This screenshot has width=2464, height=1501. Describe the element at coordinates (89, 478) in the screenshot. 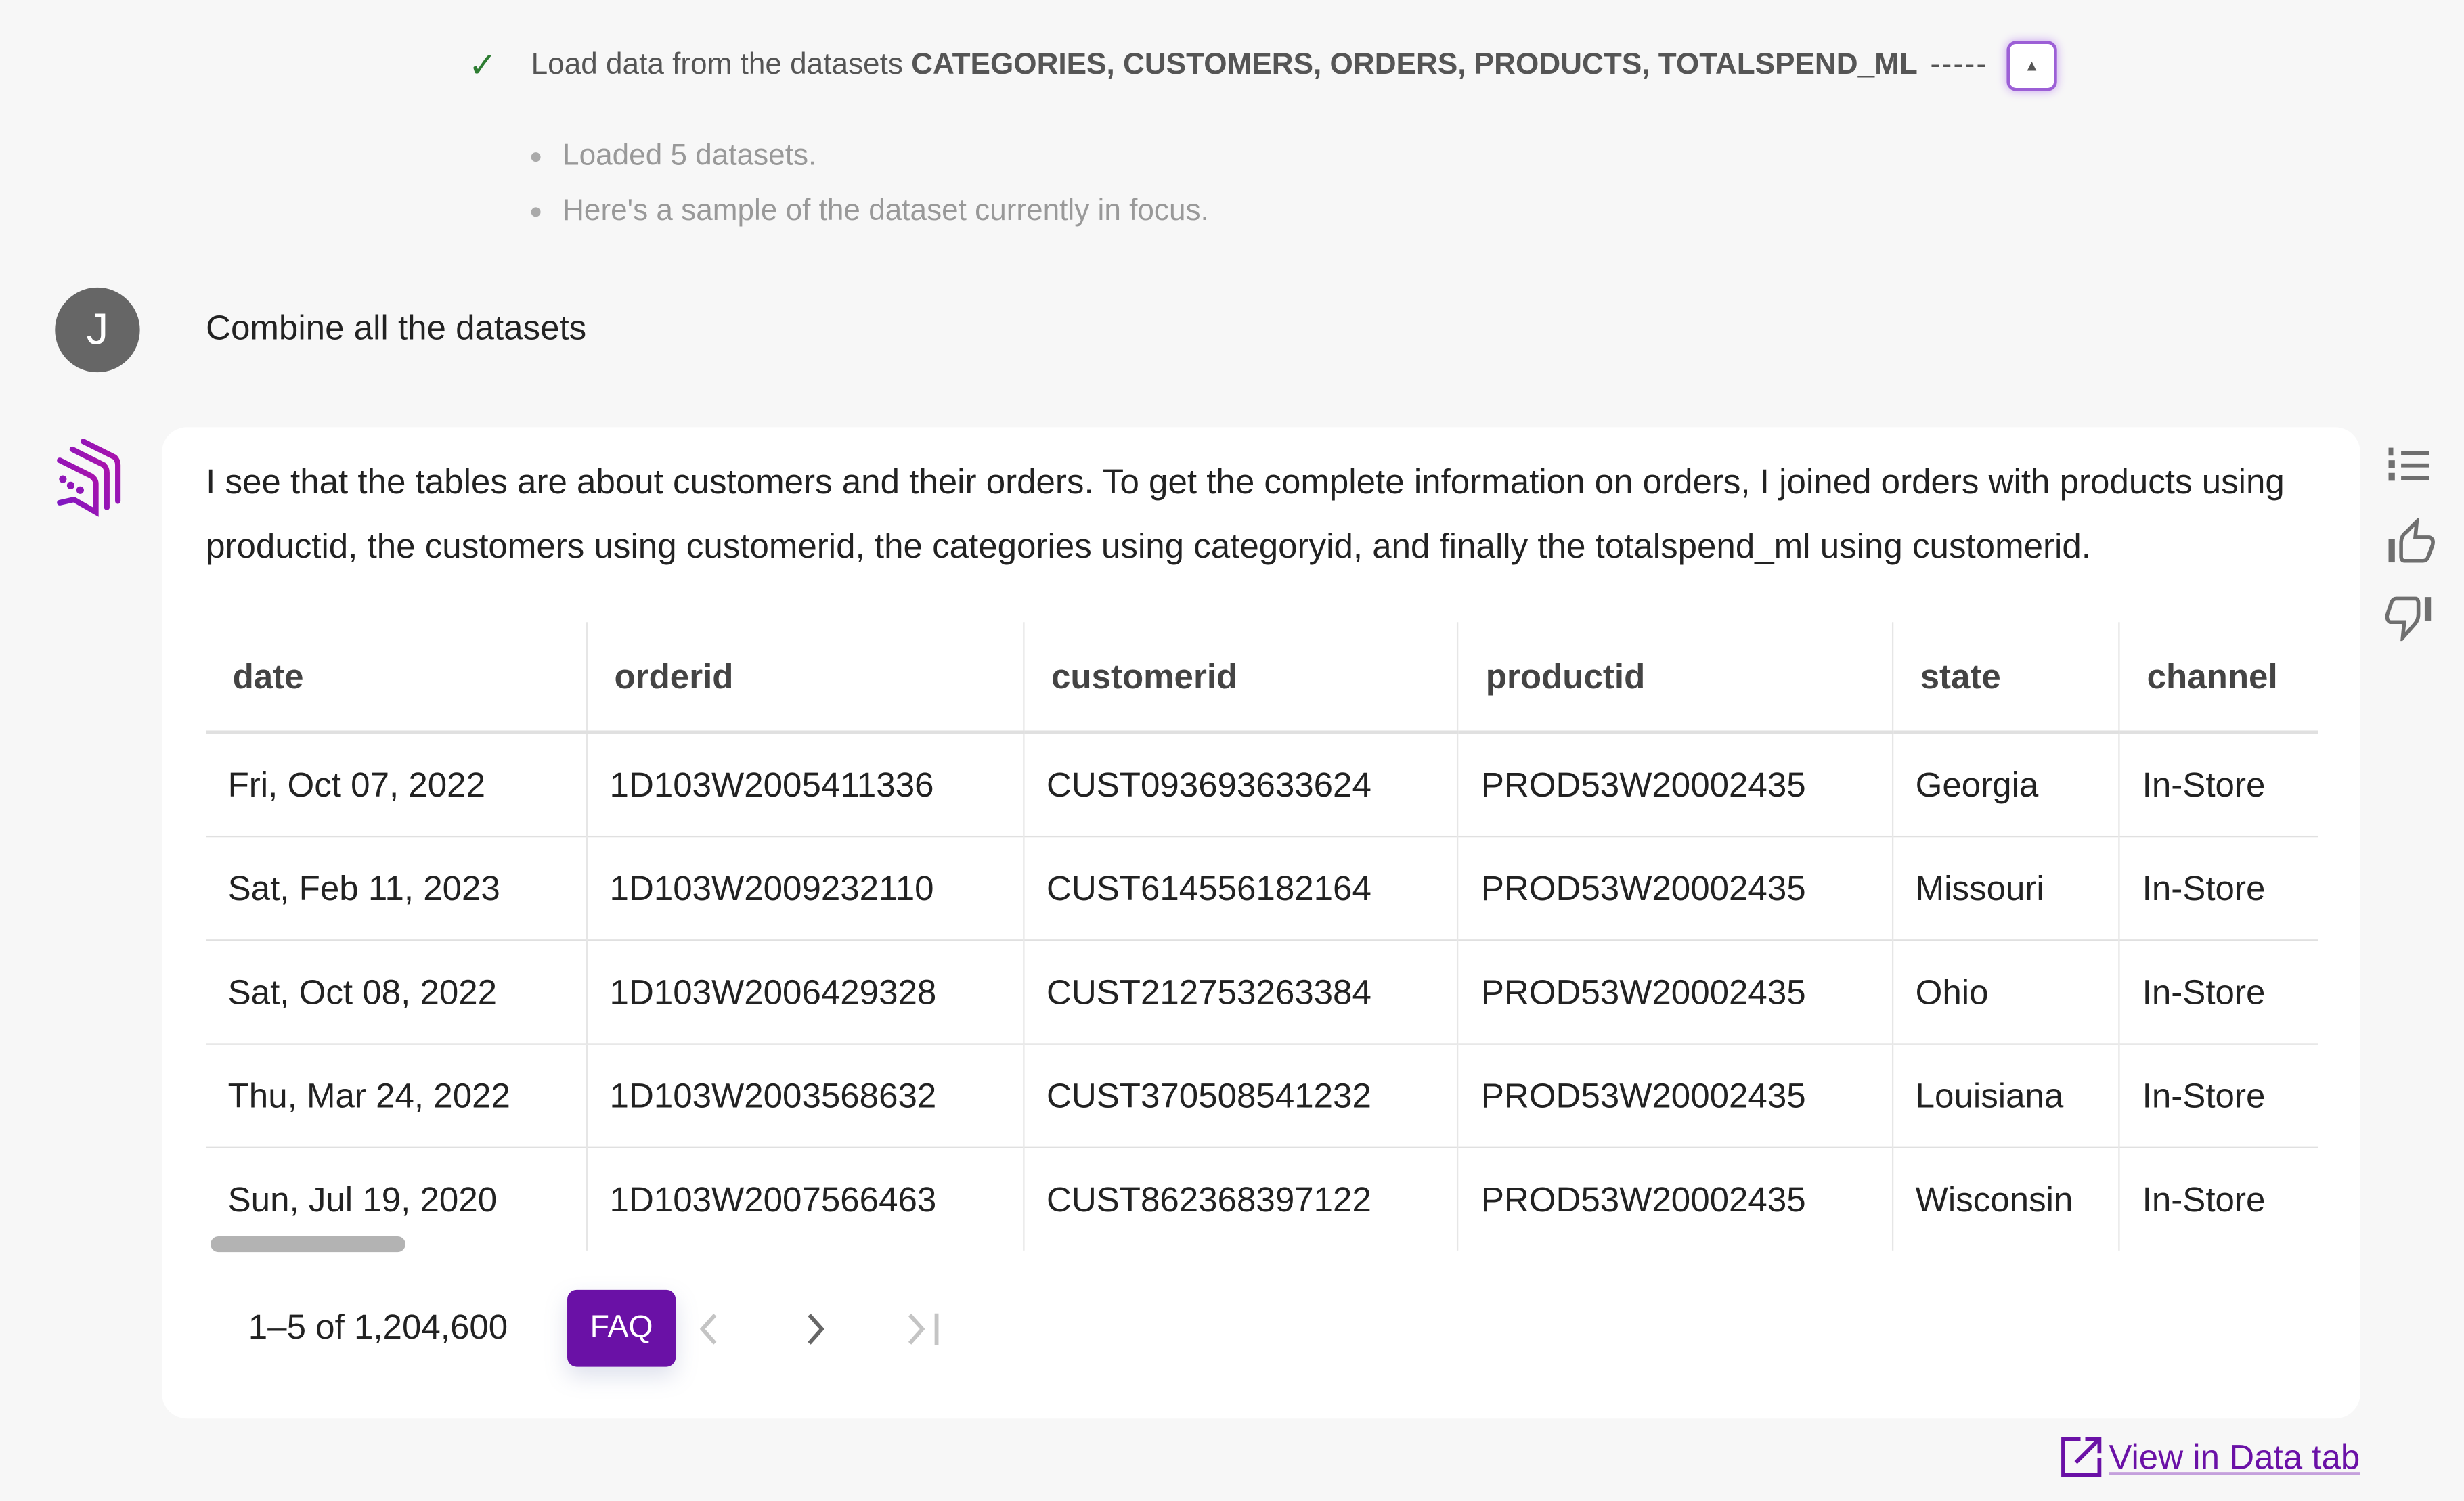

I see `assistant-logo-icon` at that location.